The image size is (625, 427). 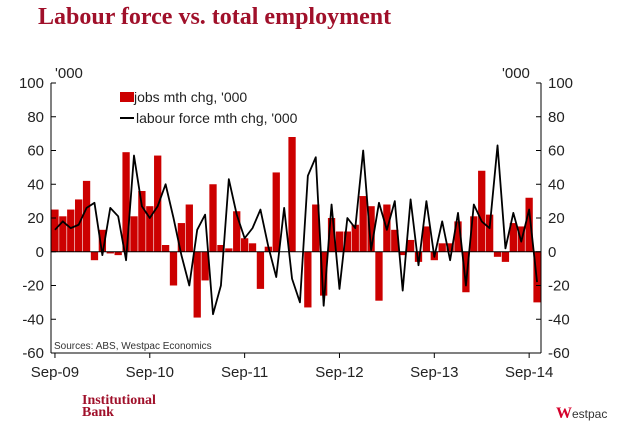 I want to click on y-tick-label-right: 0, so click(x=552, y=252).